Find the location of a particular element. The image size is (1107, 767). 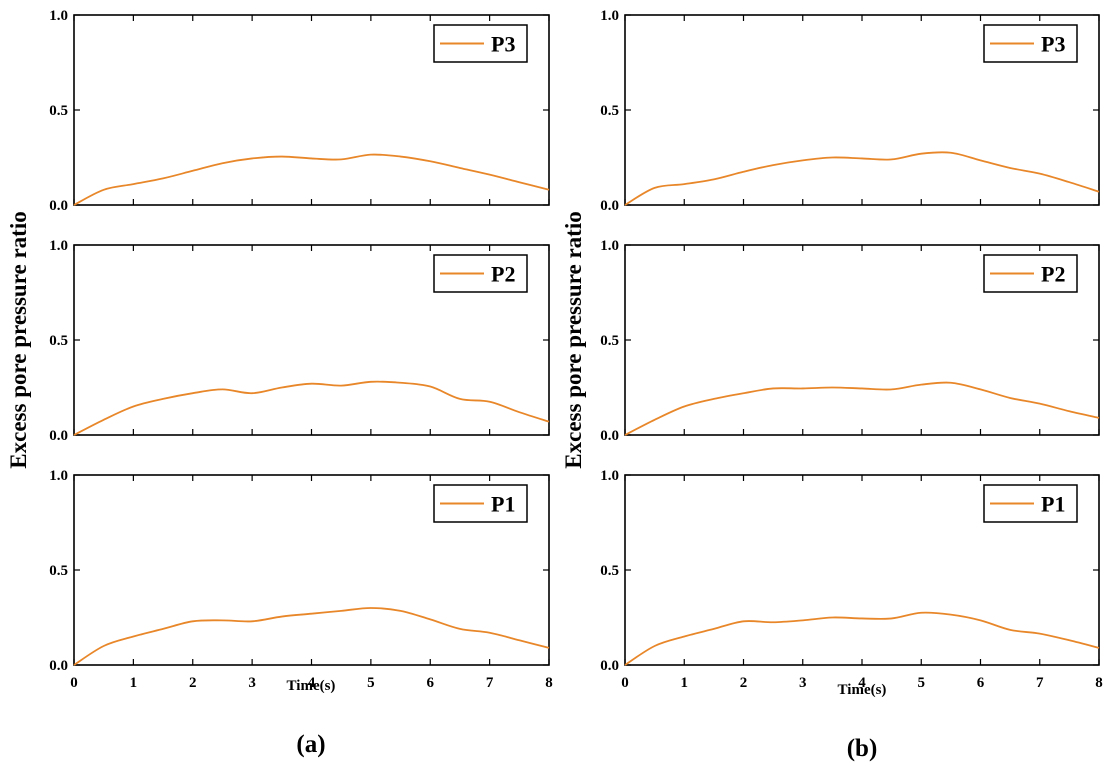

subplot-b-p3: 0.0 0.5 1.0 P3 is located at coordinates (850, 111).